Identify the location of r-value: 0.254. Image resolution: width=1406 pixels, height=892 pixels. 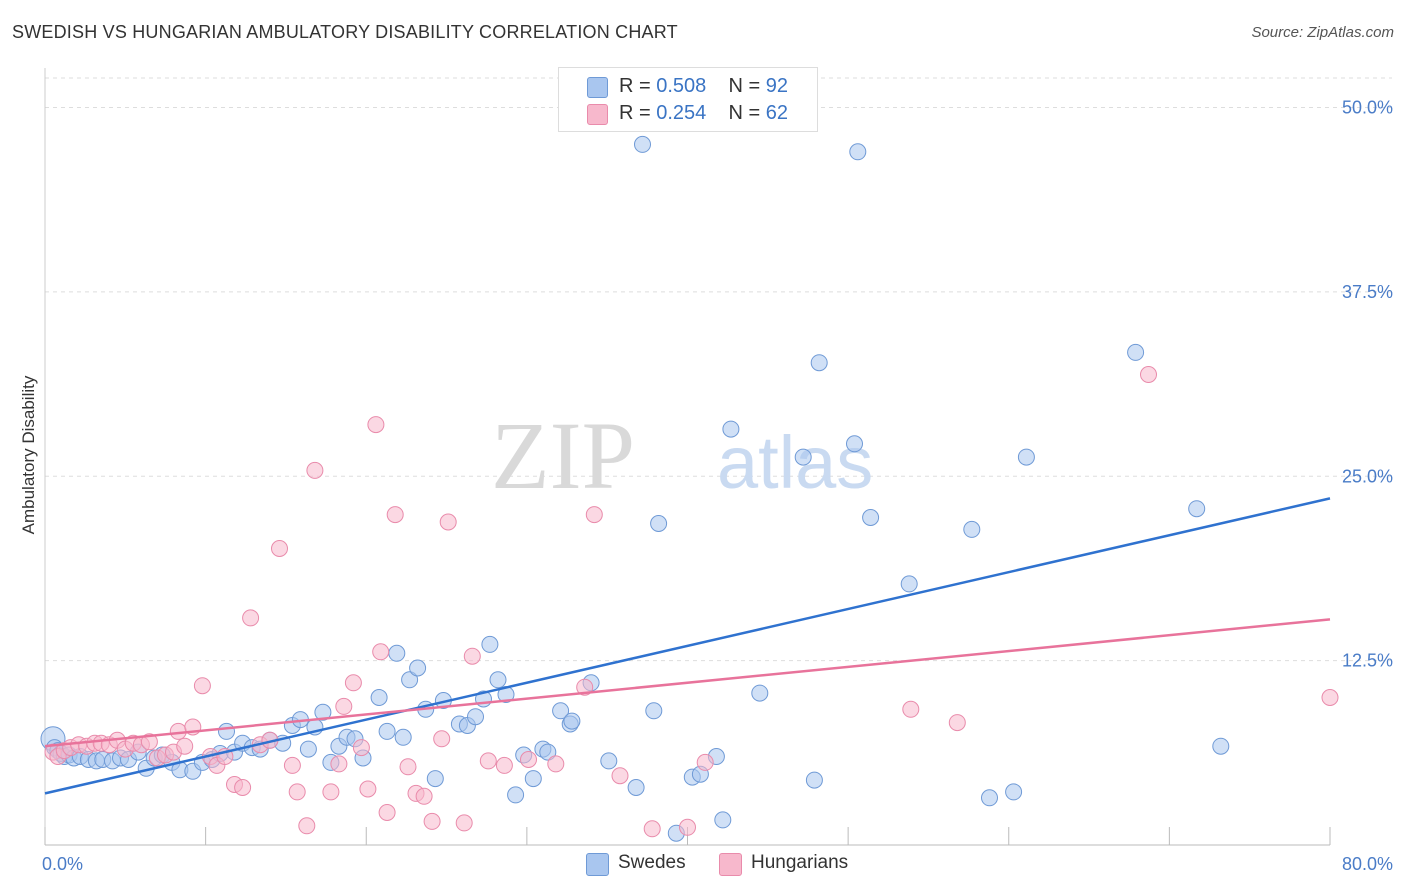
(681, 113).